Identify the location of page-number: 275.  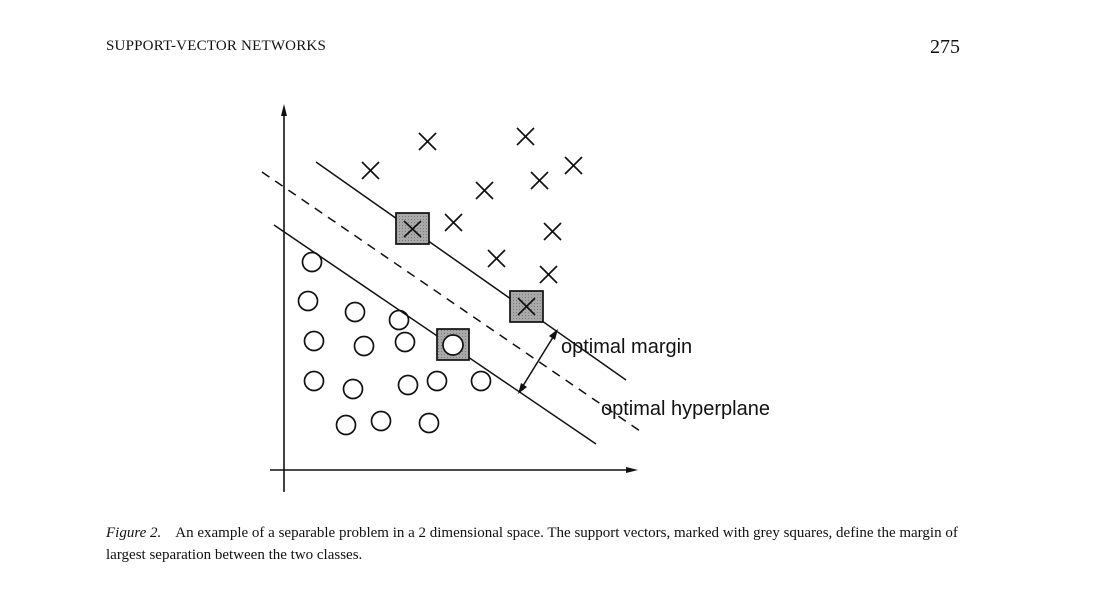
(945, 47).